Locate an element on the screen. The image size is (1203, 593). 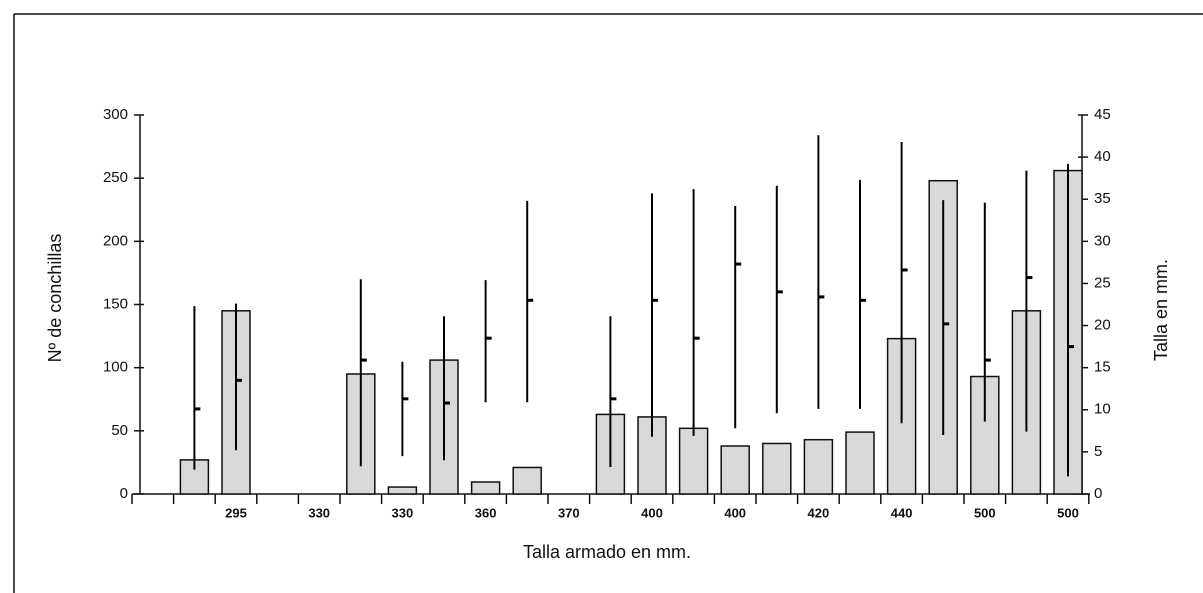
y-tick-label: 200 is located at coordinates (115, 240).